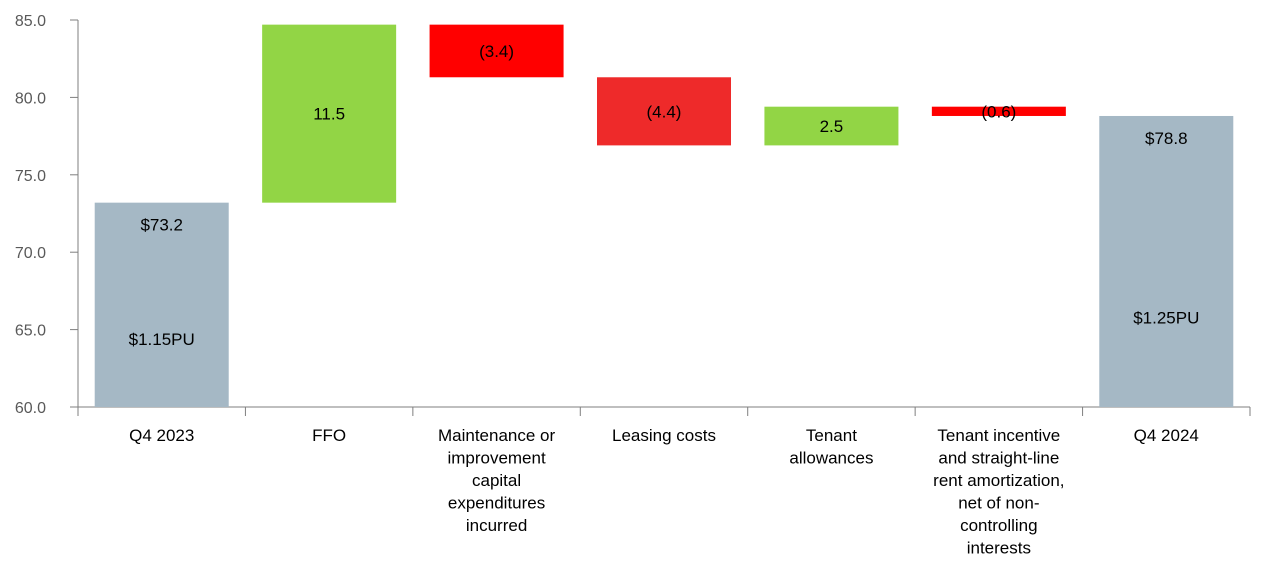 This screenshot has width=1270, height=576. I want to click on bar-value-label: 2.5, so click(832, 126).